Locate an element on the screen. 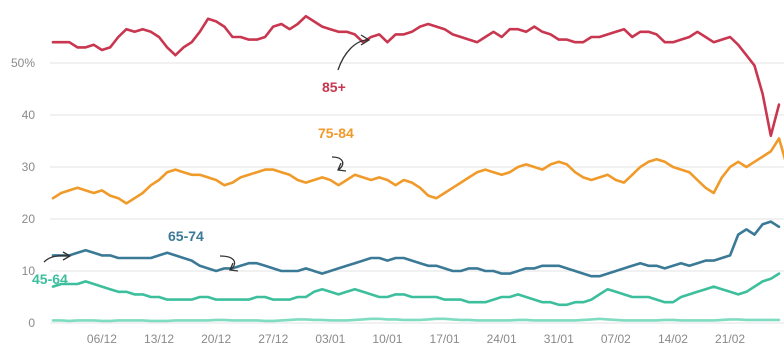 The image size is (784, 354). x-tick-label: 14/02 is located at coordinates (673, 339).